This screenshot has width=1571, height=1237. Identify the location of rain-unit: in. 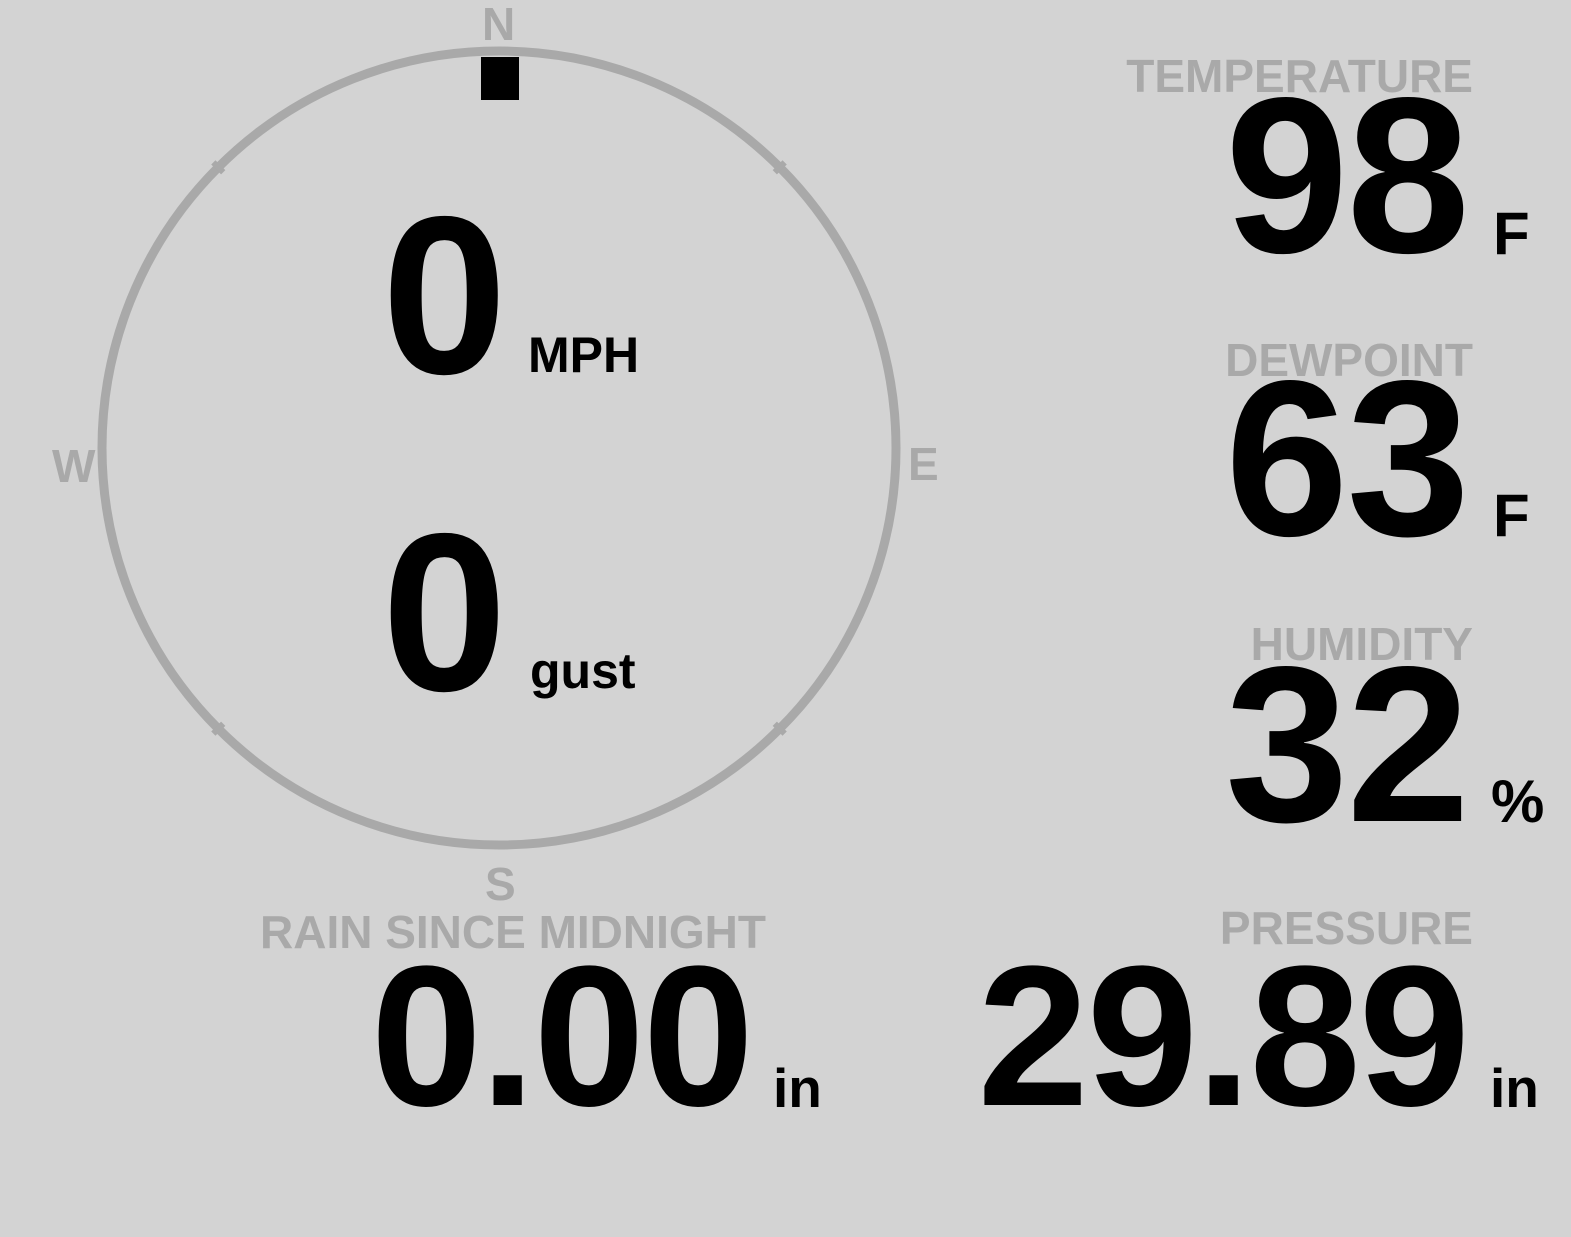
(797, 1088).